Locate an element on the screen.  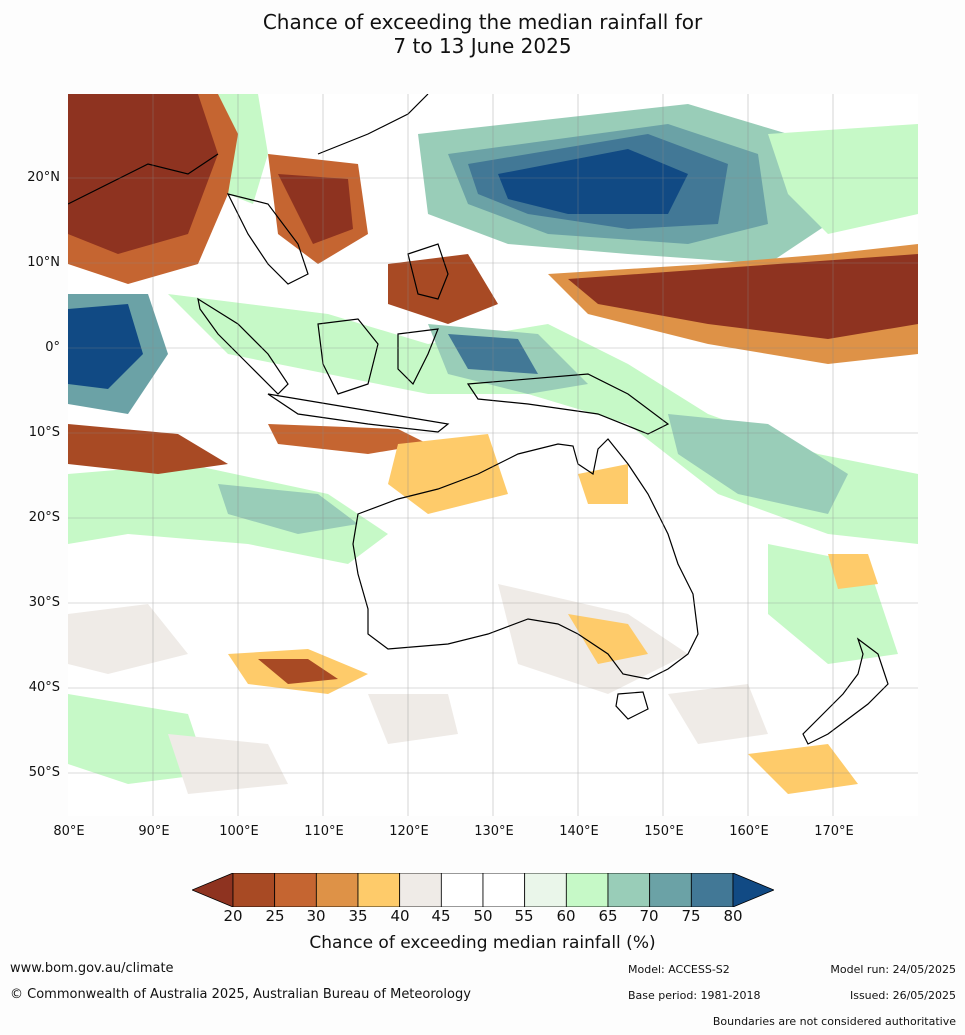
lon-label-110e: 110°E is located at coordinates (324, 831).